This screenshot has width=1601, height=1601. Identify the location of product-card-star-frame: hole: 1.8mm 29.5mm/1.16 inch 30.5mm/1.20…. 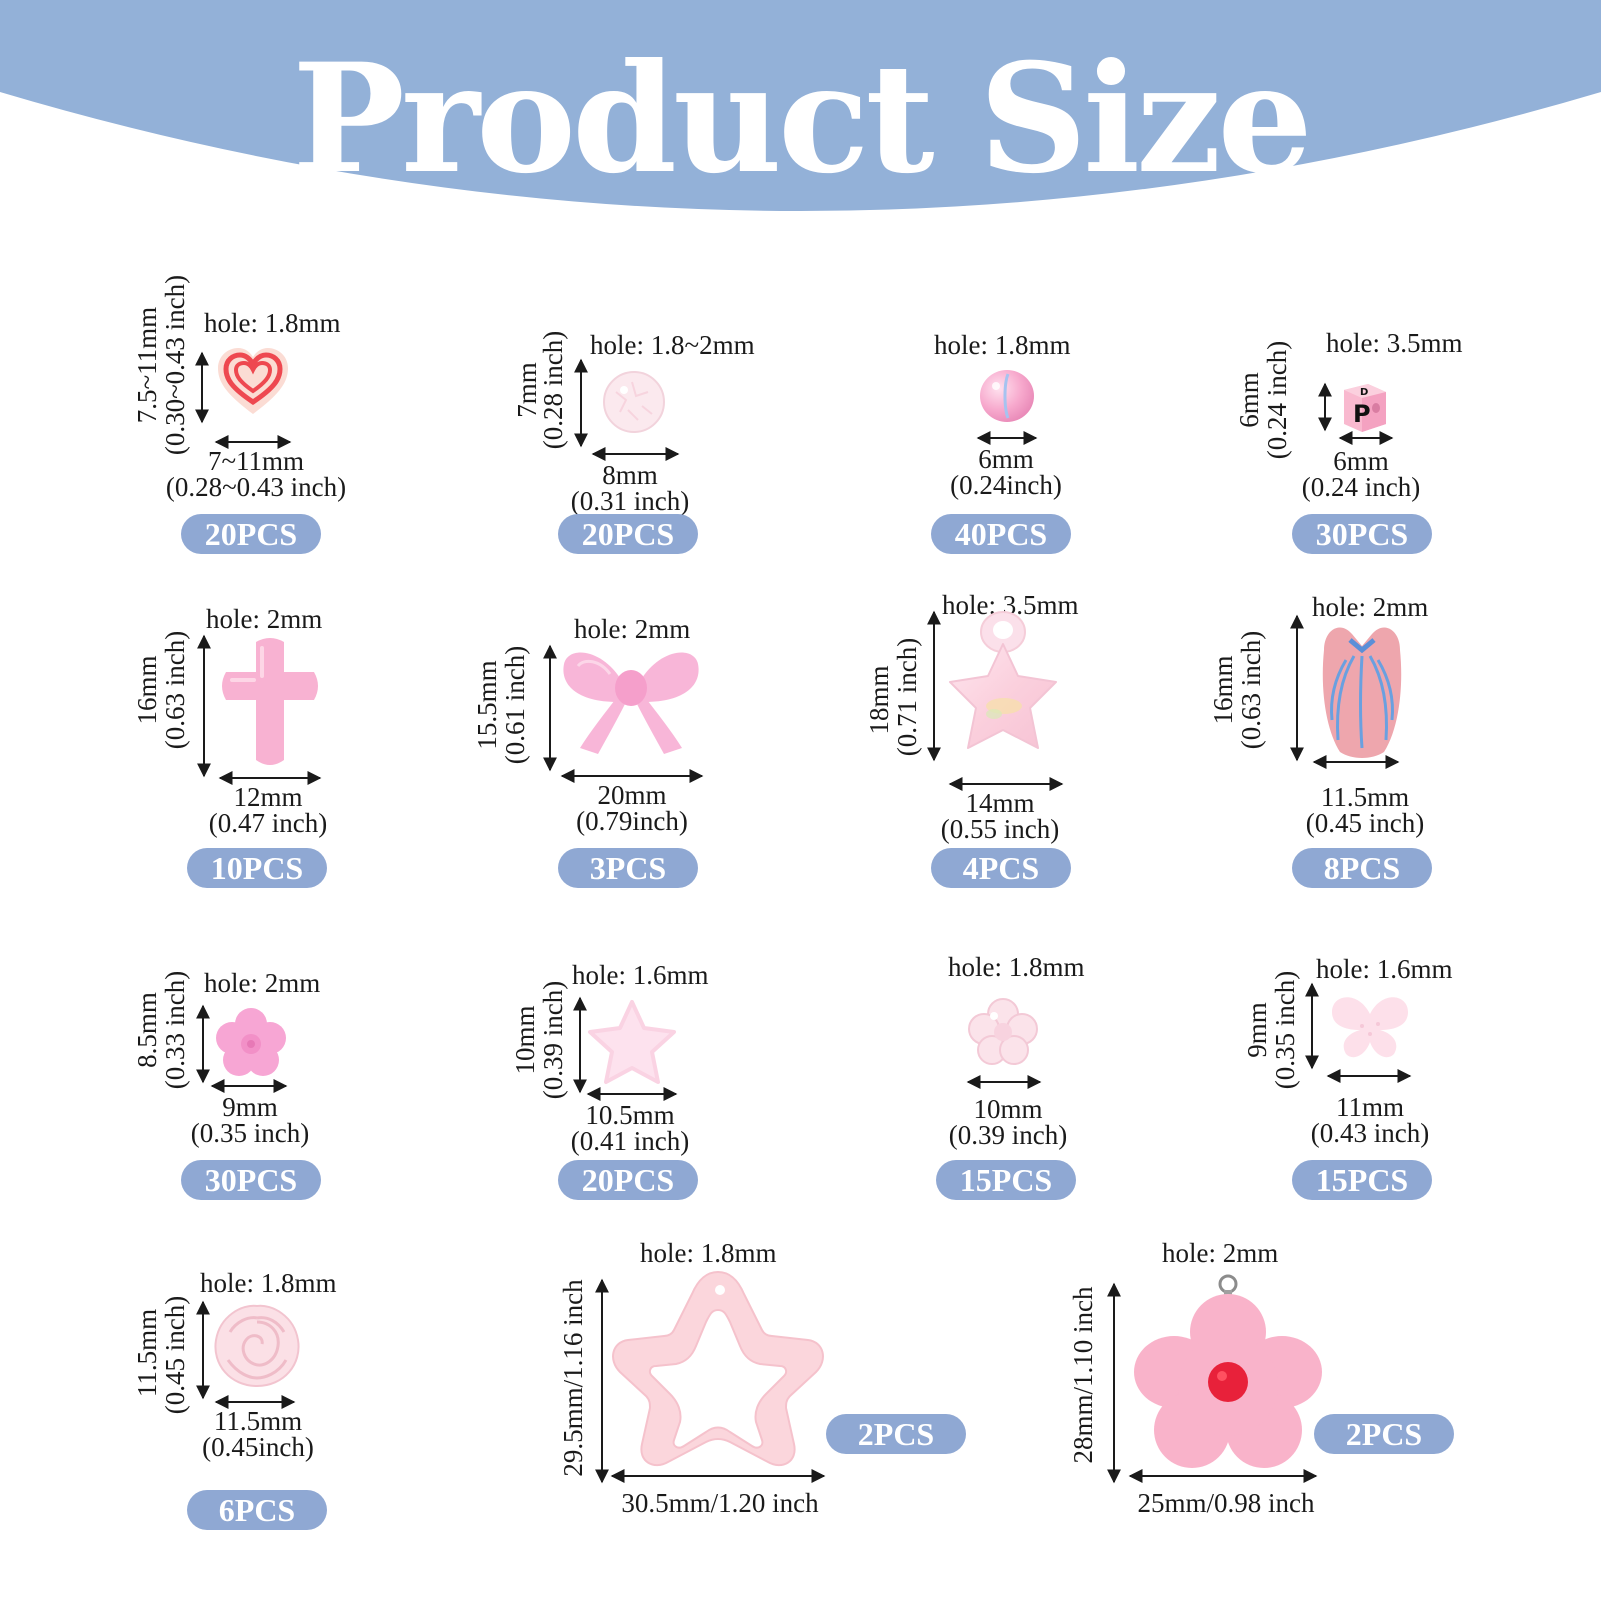
(770, 1385).